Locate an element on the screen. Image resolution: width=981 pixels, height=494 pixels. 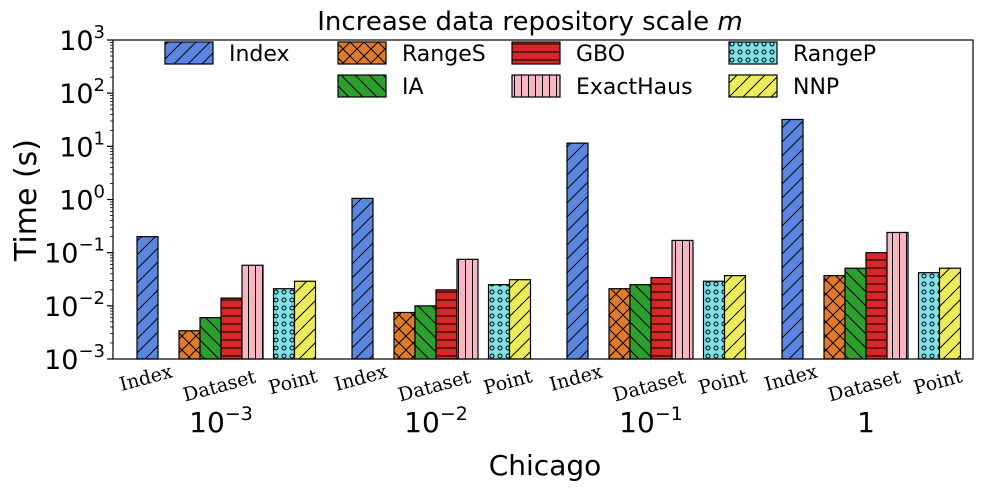
legend: Index RangeS GBO RangeP IA ExactHaus NNP is located at coordinates (520, 70).